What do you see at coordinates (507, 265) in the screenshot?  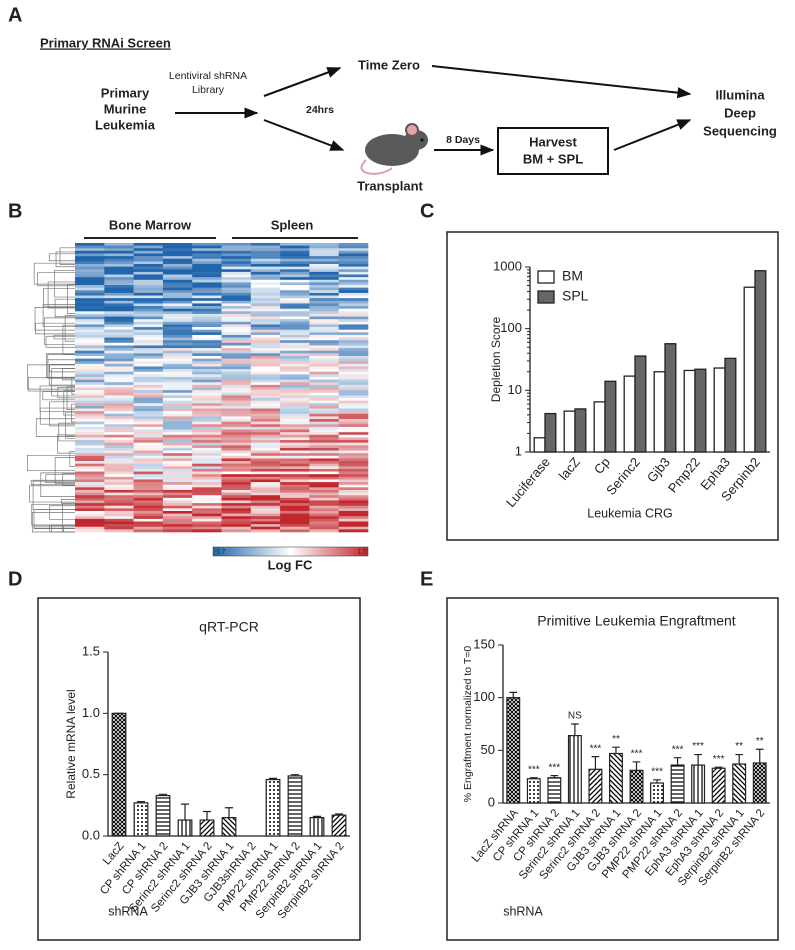 I see `y-tick-label: 1000` at bounding box center [507, 265].